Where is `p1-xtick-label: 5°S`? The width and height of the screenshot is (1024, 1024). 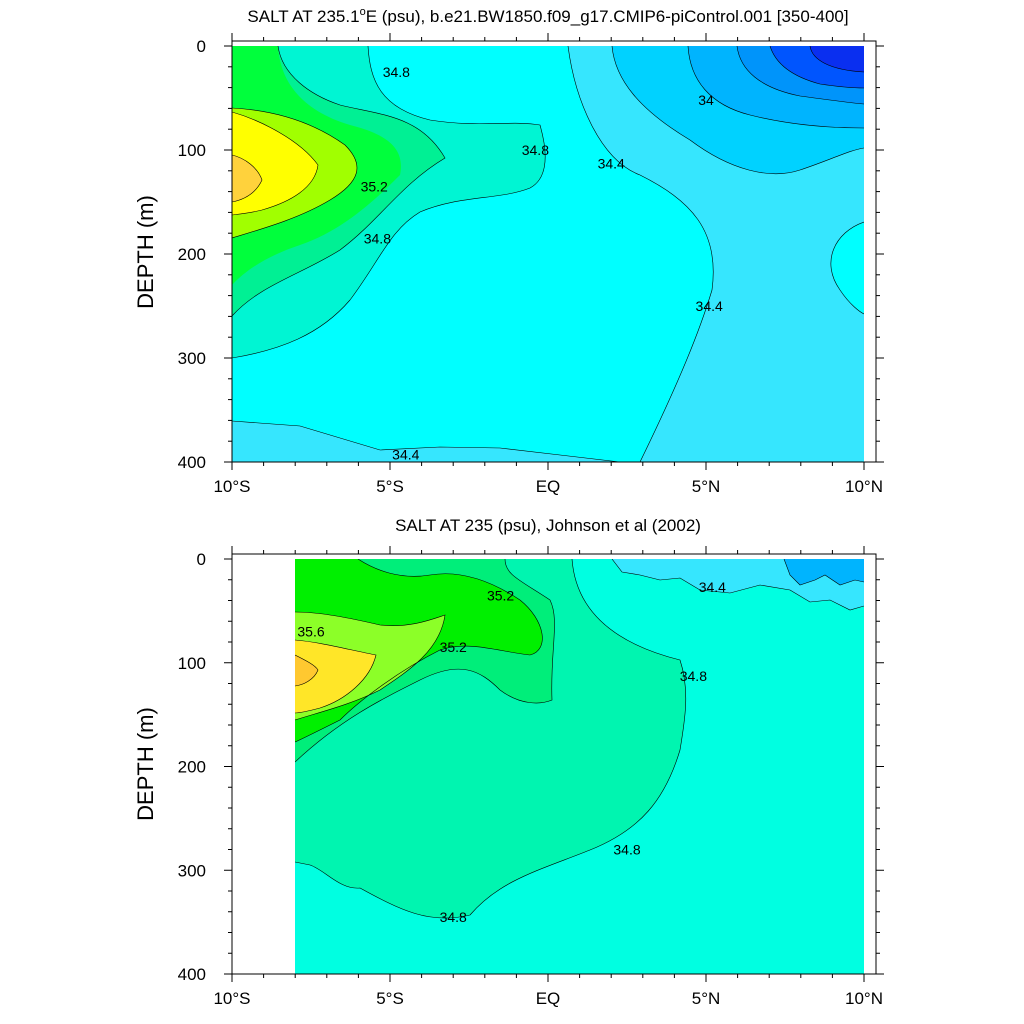 p1-xtick-label: 5°S is located at coordinates (390, 486).